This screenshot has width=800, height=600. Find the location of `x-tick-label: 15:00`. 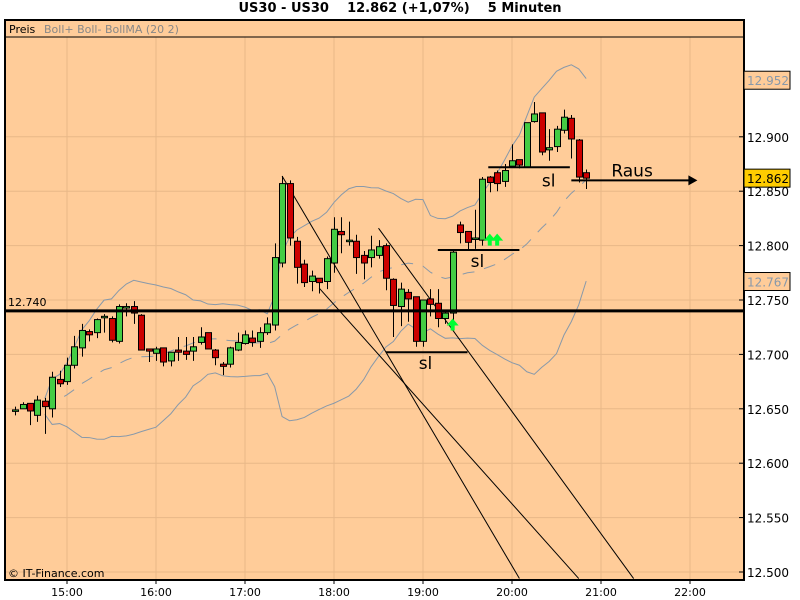

x-tick-label: 15:00 is located at coordinates (67, 592).